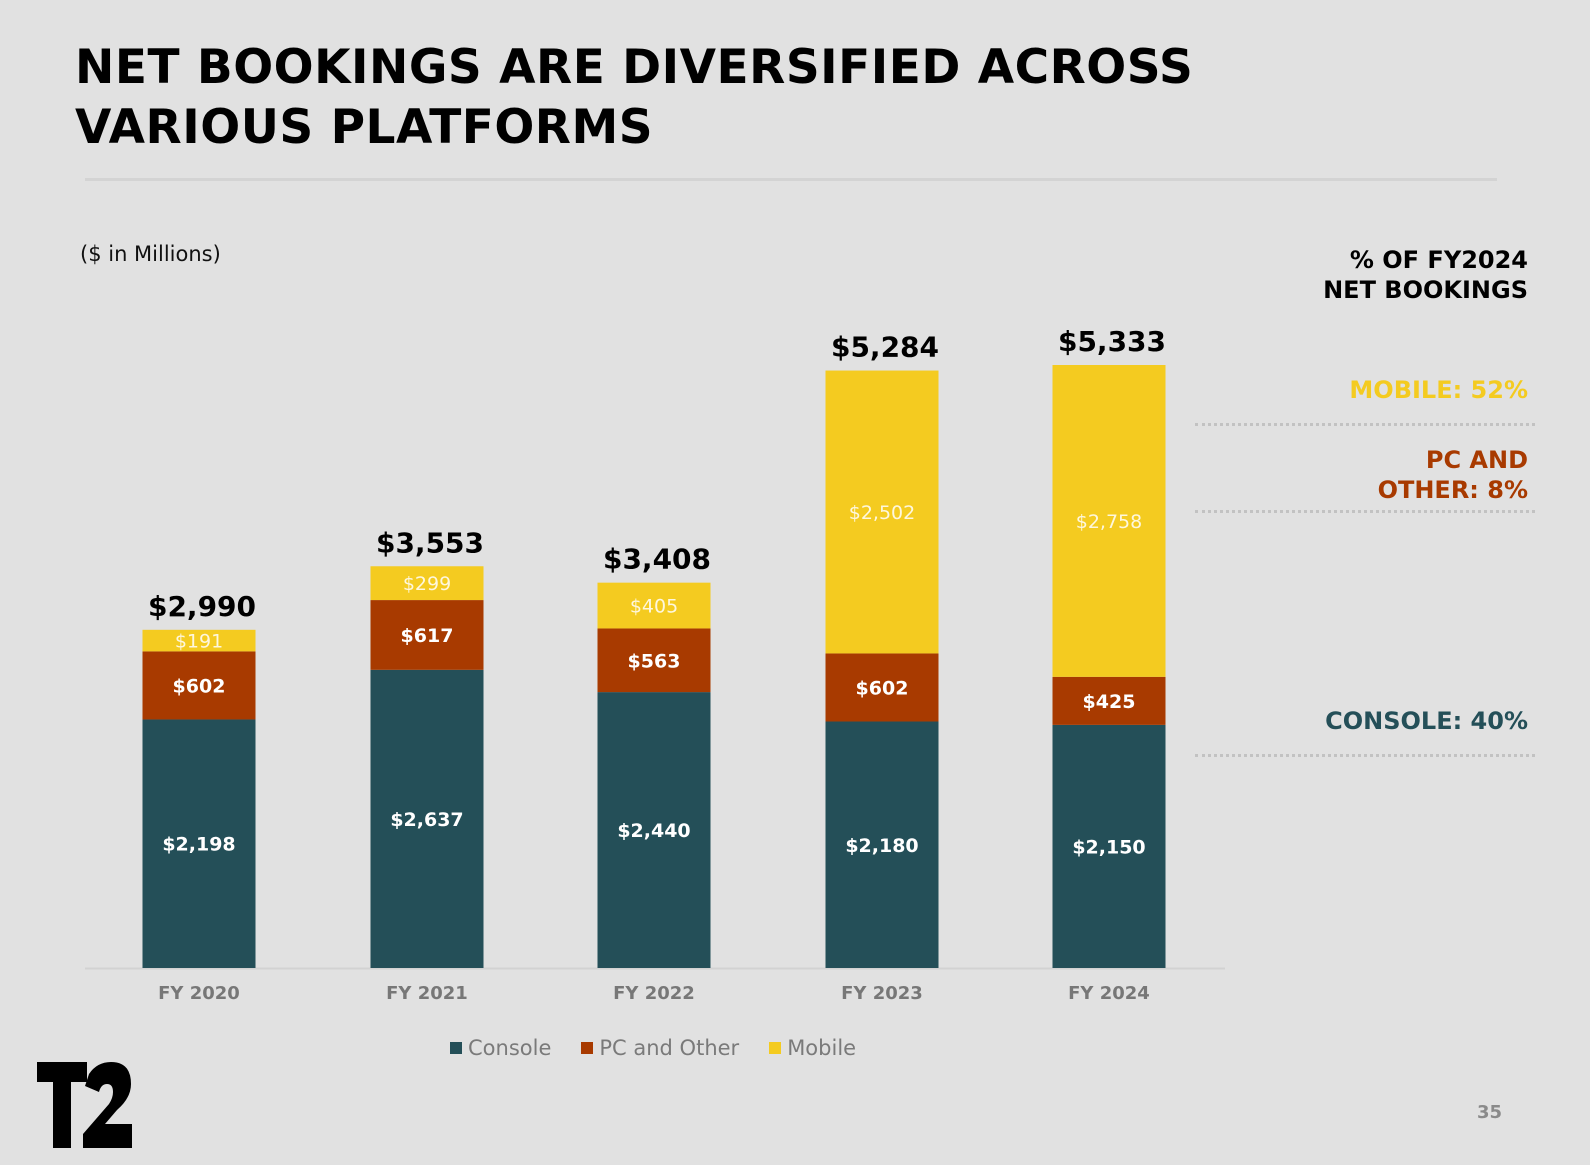 This screenshot has height=1165, width=1590. I want to click on segment-value-label: $2,502, so click(882, 513).